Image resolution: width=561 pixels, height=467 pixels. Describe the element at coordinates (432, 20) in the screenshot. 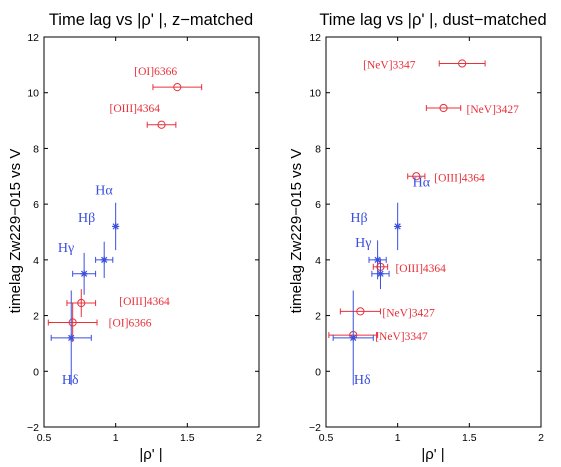

I see `chart-title: Time lag vs |ρ' |, dust−matched` at that location.